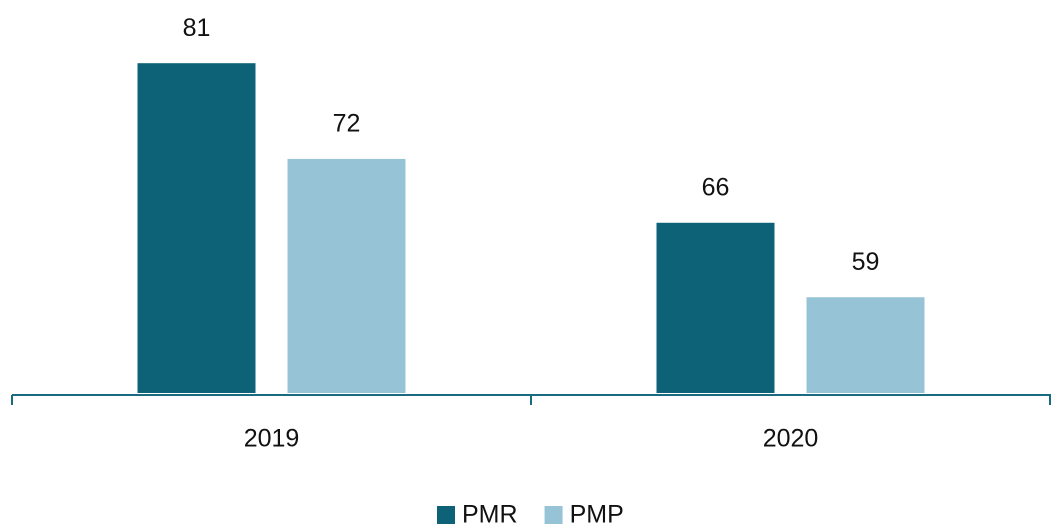  Describe the element at coordinates (866, 262) in the screenshot. I see `value-label: 59` at that location.